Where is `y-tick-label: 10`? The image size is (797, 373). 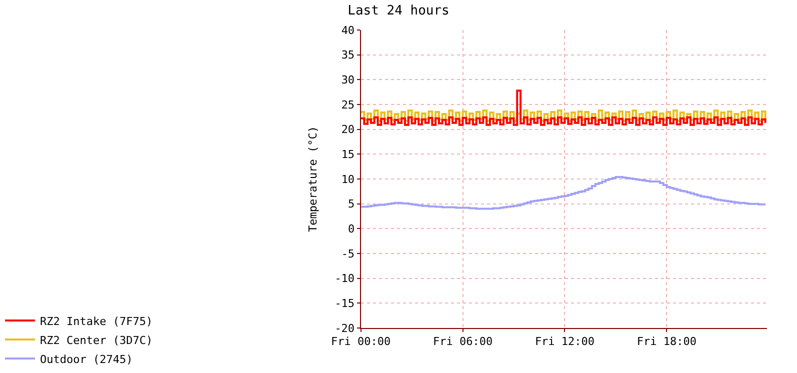
y-tick-label: 10 is located at coordinates (348, 179).